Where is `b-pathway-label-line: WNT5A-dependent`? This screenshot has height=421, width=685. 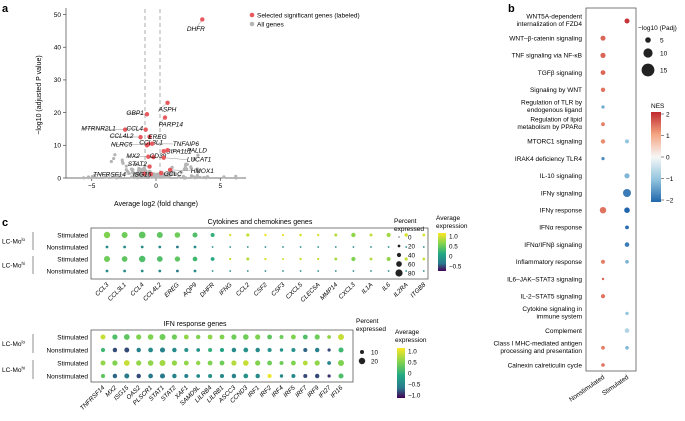 b-pathway-label-line: WNT5A-dependent is located at coordinates (554, 17).